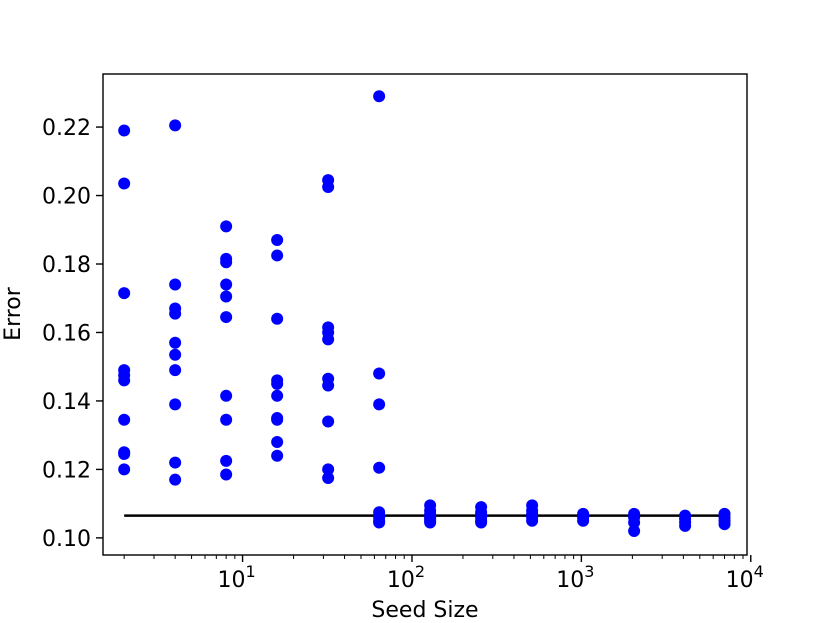 Image resolution: width=830 pixels, height=623 pixels. I want to click on x-tick-label: 10⁴, so click(745, 577).